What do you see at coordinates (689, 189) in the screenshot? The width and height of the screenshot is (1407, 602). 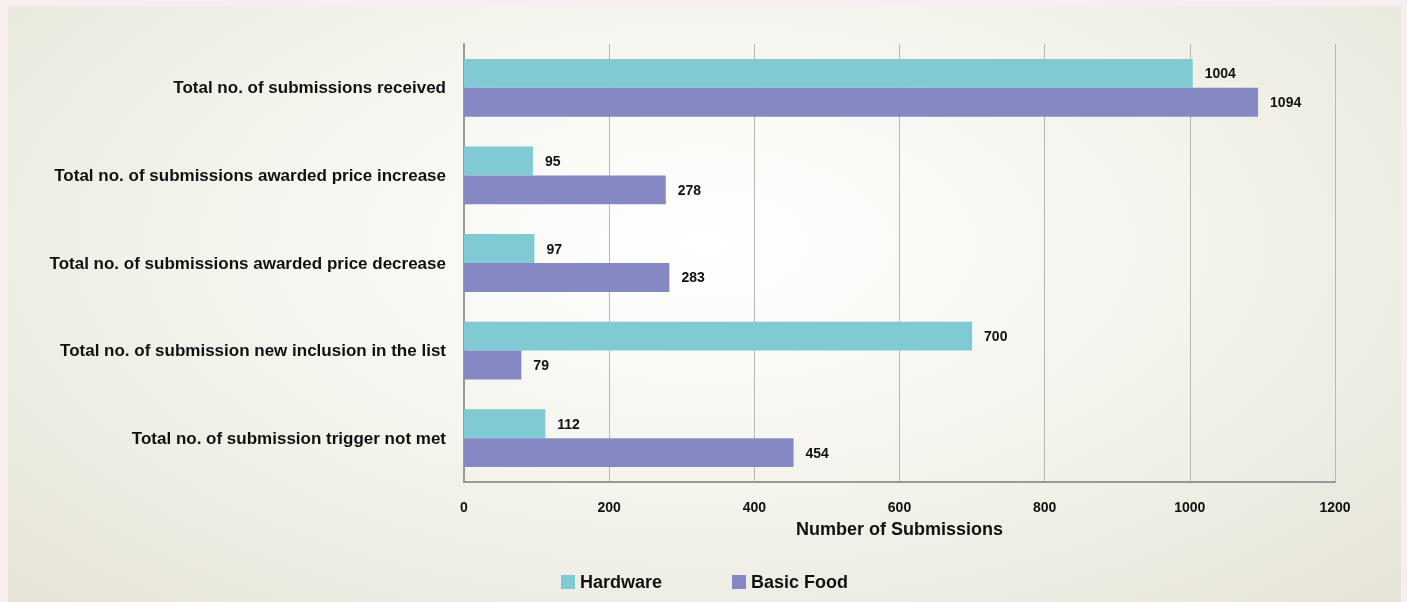 I see `data-label: 278` at bounding box center [689, 189].